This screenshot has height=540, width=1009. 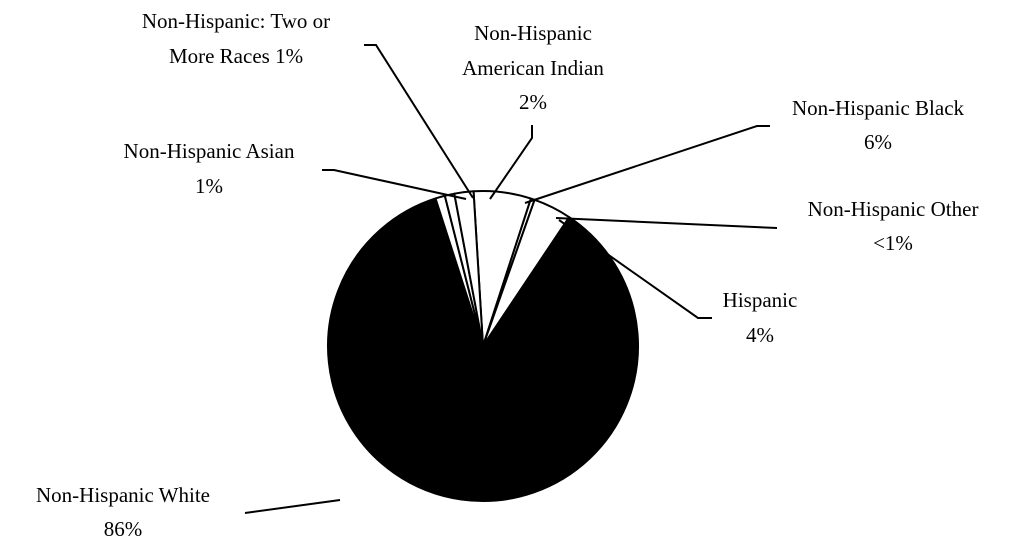 I want to click on label-american-indian-line1: Non-Hispanic, so click(x=533, y=33).